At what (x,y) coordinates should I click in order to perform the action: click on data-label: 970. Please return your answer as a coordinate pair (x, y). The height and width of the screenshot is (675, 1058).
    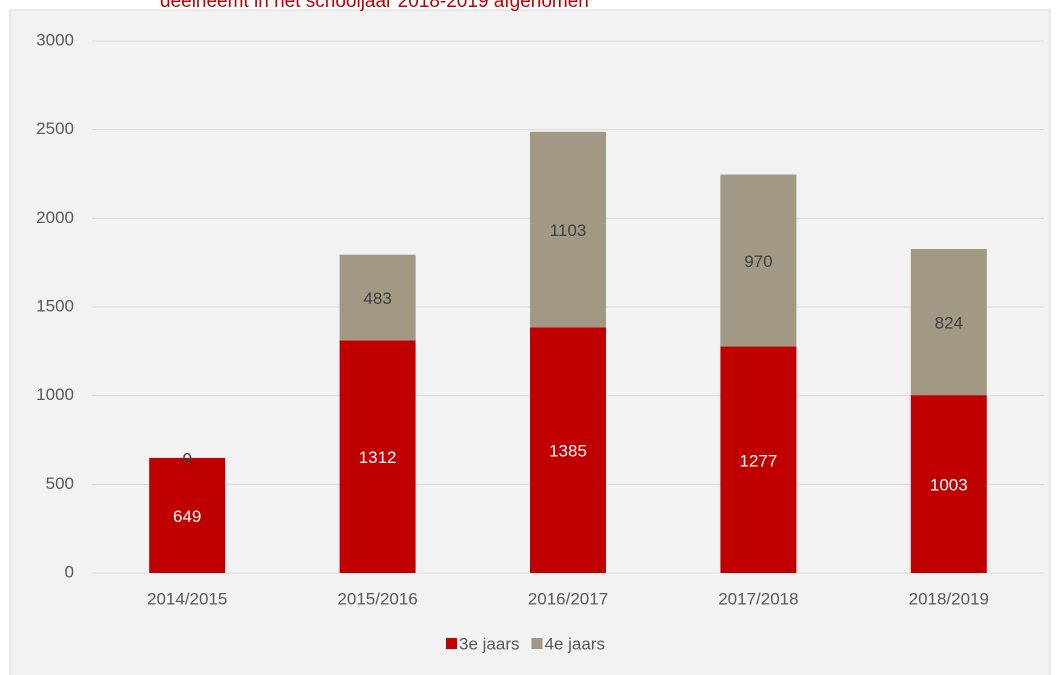
    Looking at the image, I should click on (758, 261).